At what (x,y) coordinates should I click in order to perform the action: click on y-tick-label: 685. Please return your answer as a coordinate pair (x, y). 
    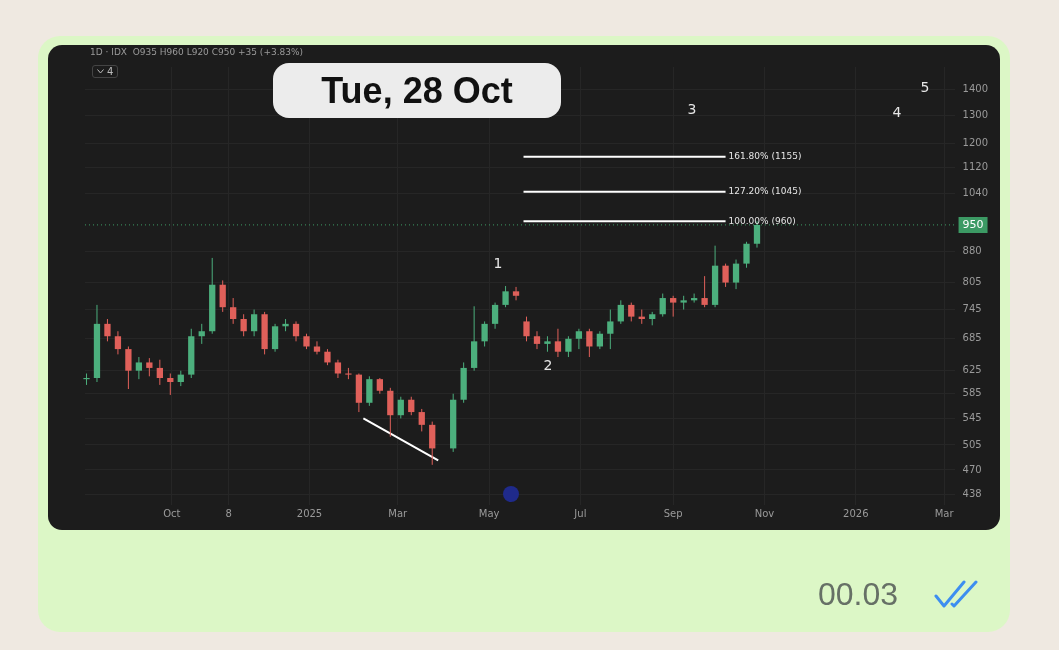
    Looking at the image, I should click on (972, 338).